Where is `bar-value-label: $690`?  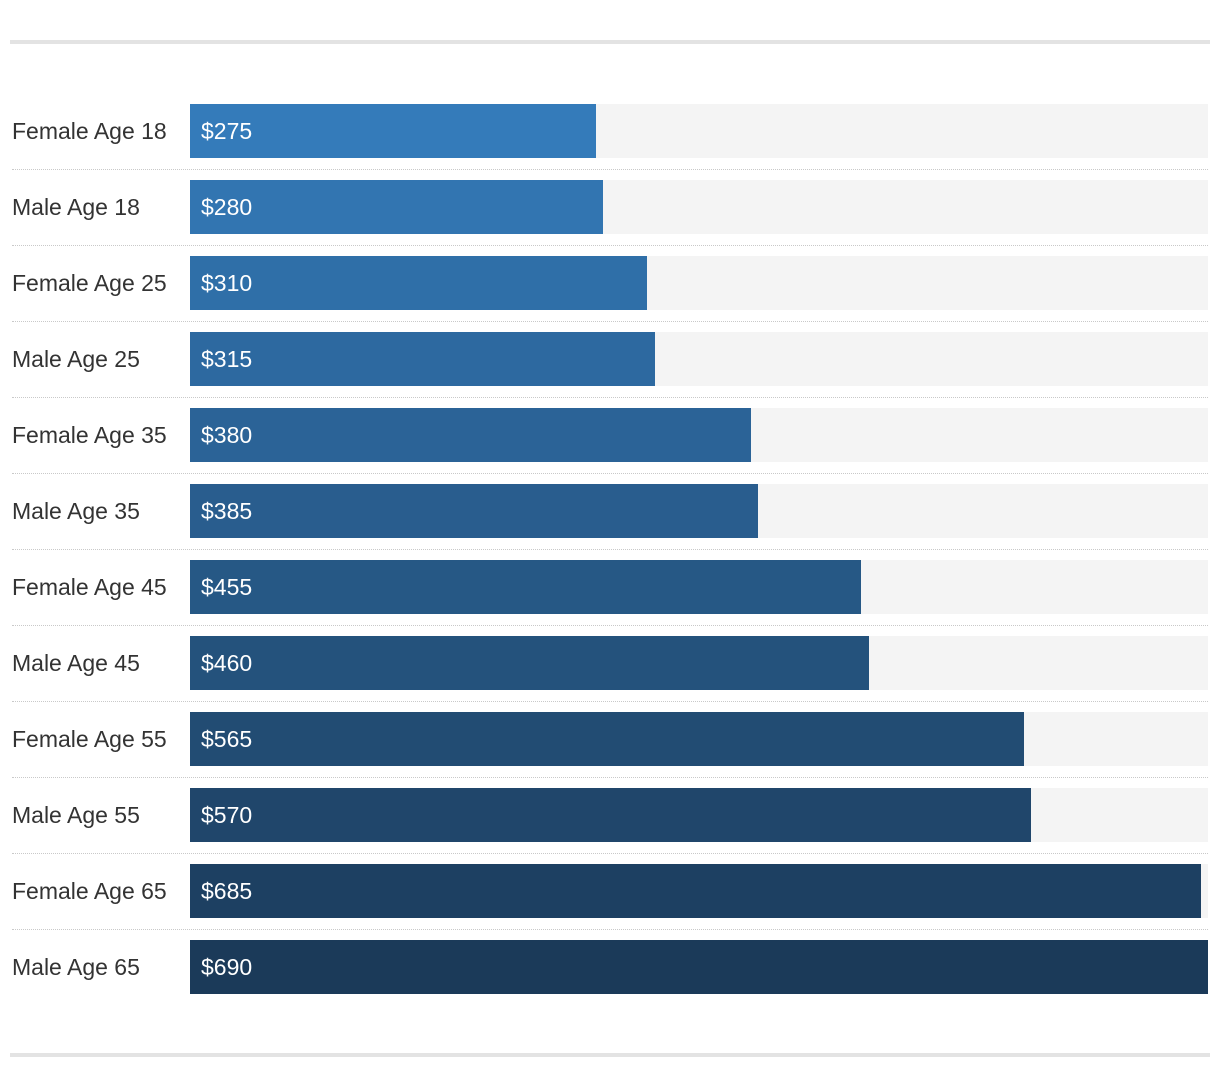
bar-value-label: $690 is located at coordinates (227, 967).